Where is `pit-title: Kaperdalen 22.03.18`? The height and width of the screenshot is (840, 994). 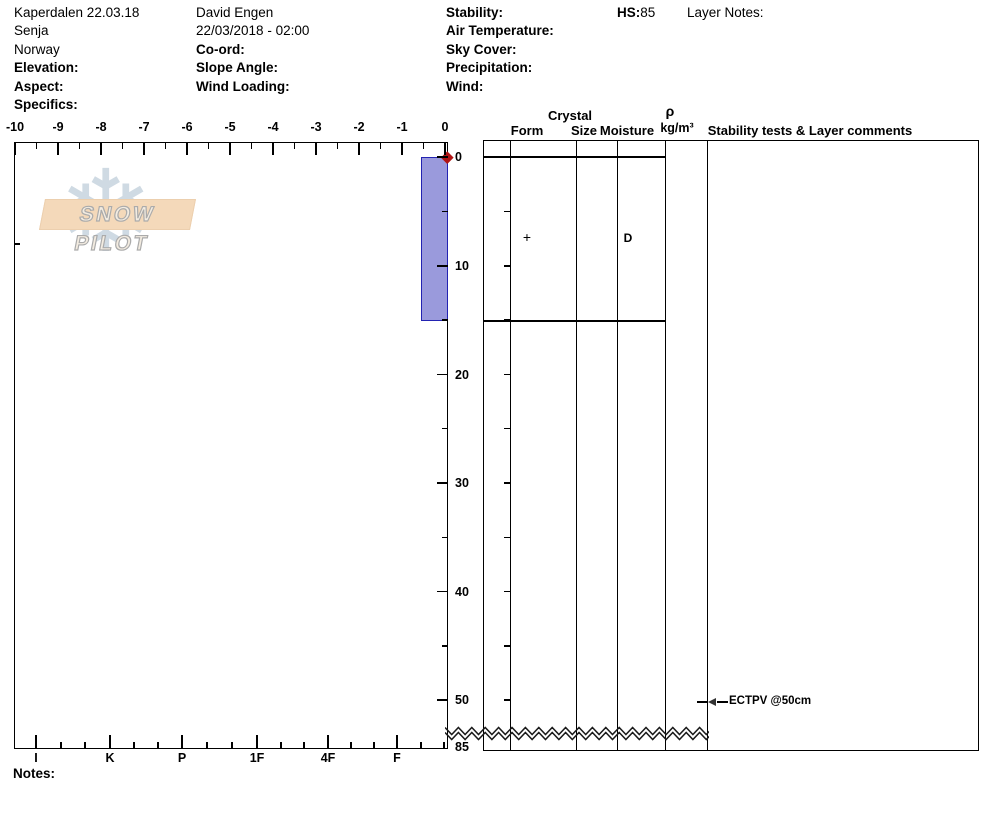
pit-title: Kaperdalen 22.03.18 is located at coordinates (77, 12).